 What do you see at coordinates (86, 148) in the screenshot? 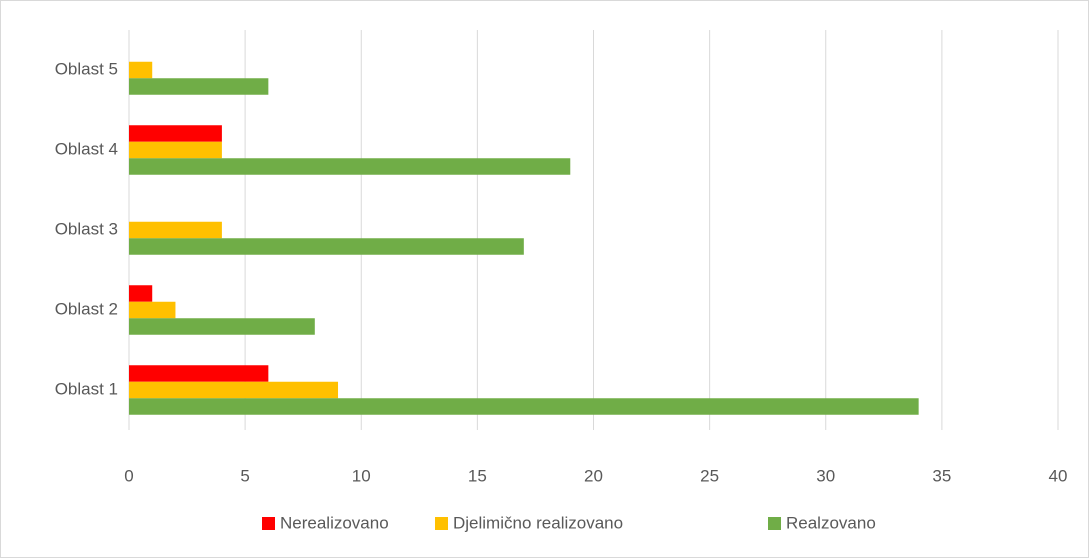
I see `y-tick-label: Oblast 4` at bounding box center [86, 148].